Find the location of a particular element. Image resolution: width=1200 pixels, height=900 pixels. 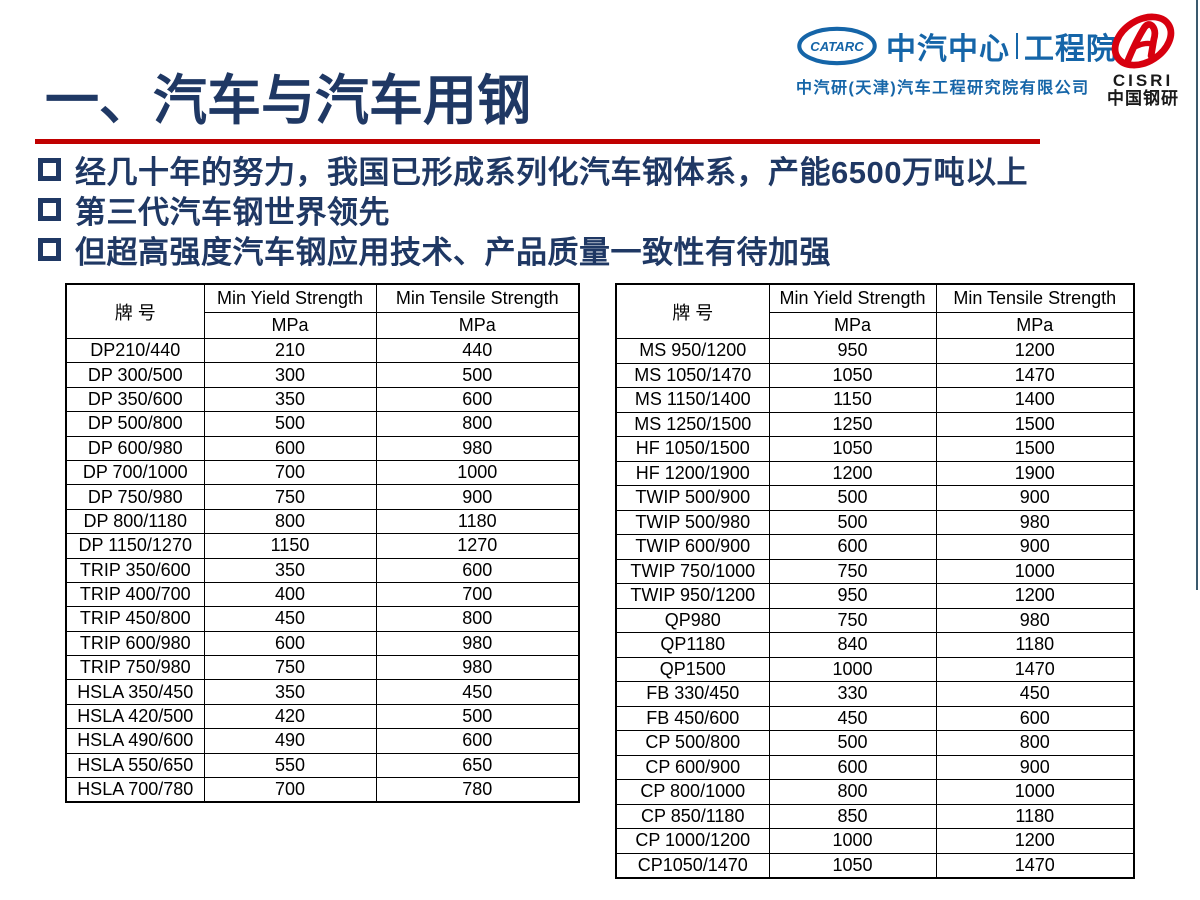

tensile-cell: 1470 is located at coordinates (1035, 375).